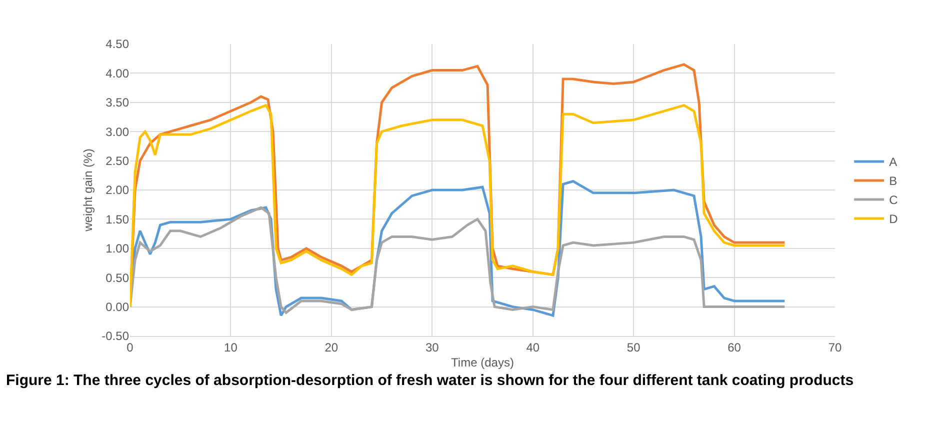  What do you see at coordinates (432, 347) in the screenshot?
I see `x-tick-label: 30` at bounding box center [432, 347].